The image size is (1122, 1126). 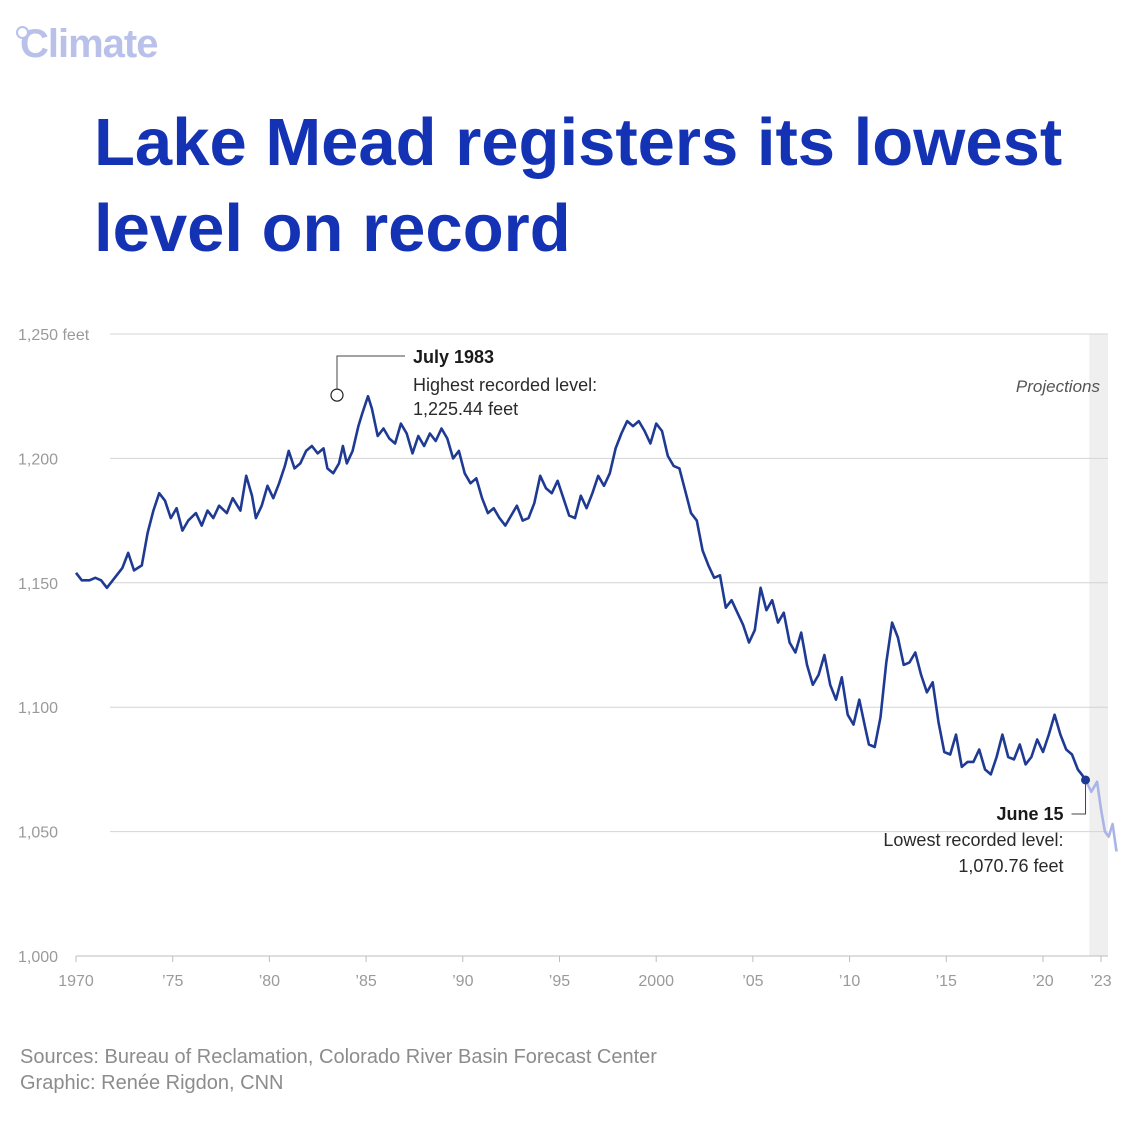 What do you see at coordinates (1100, 981) in the screenshot?
I see `x-tick-label: ’23` at bounding box center [1100, 981].